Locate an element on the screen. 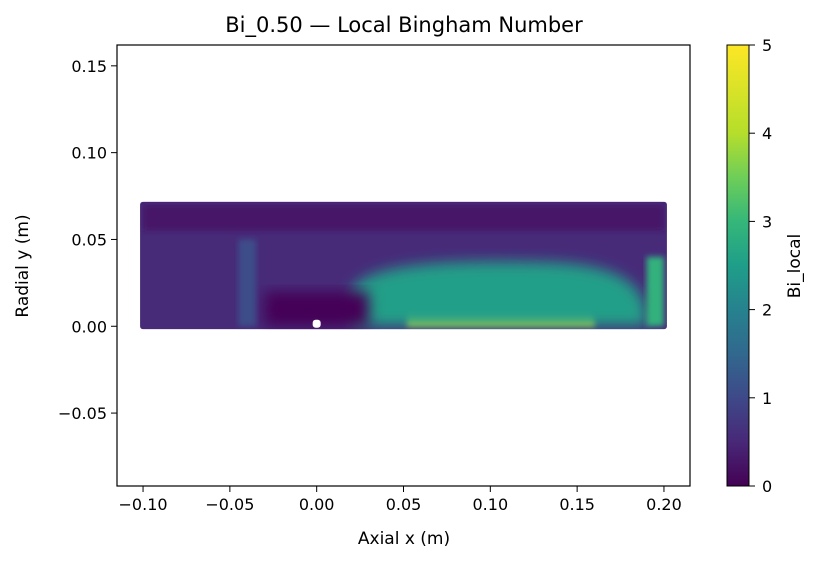  y-axis-label: Radial y (m) is located at coordinates (23, 265).